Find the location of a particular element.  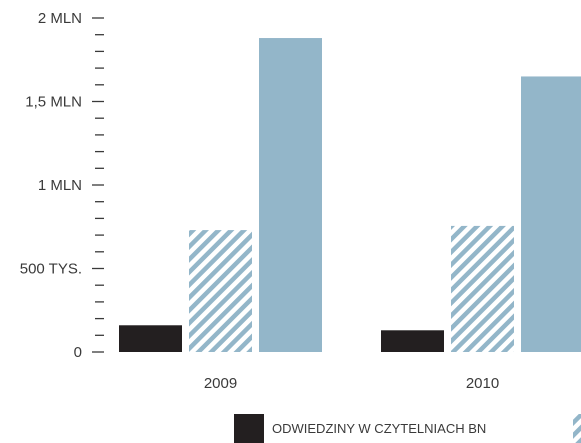

x-axis-labels: 2009 2010 is located at coordinates (351, 383).